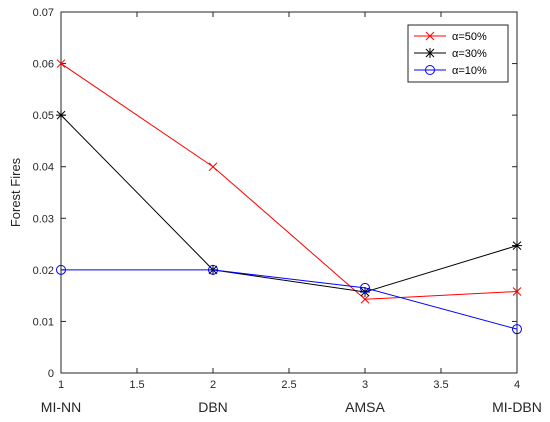 This screenshot has width=550, height=422. I want to click on series-line, so click(289, 299).